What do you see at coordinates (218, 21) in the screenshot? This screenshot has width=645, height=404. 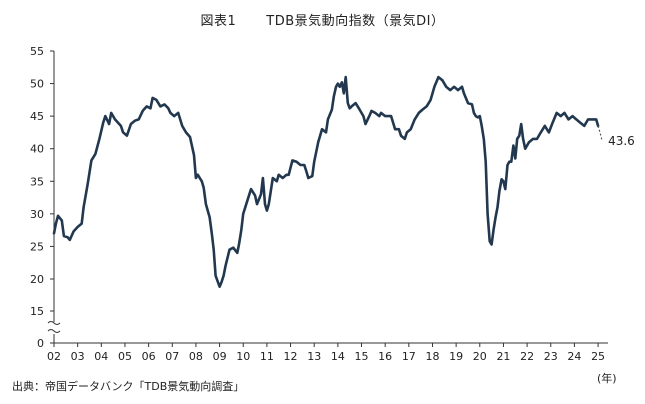 I see `figure-number: 図表1` at bounding box center [218, 21].